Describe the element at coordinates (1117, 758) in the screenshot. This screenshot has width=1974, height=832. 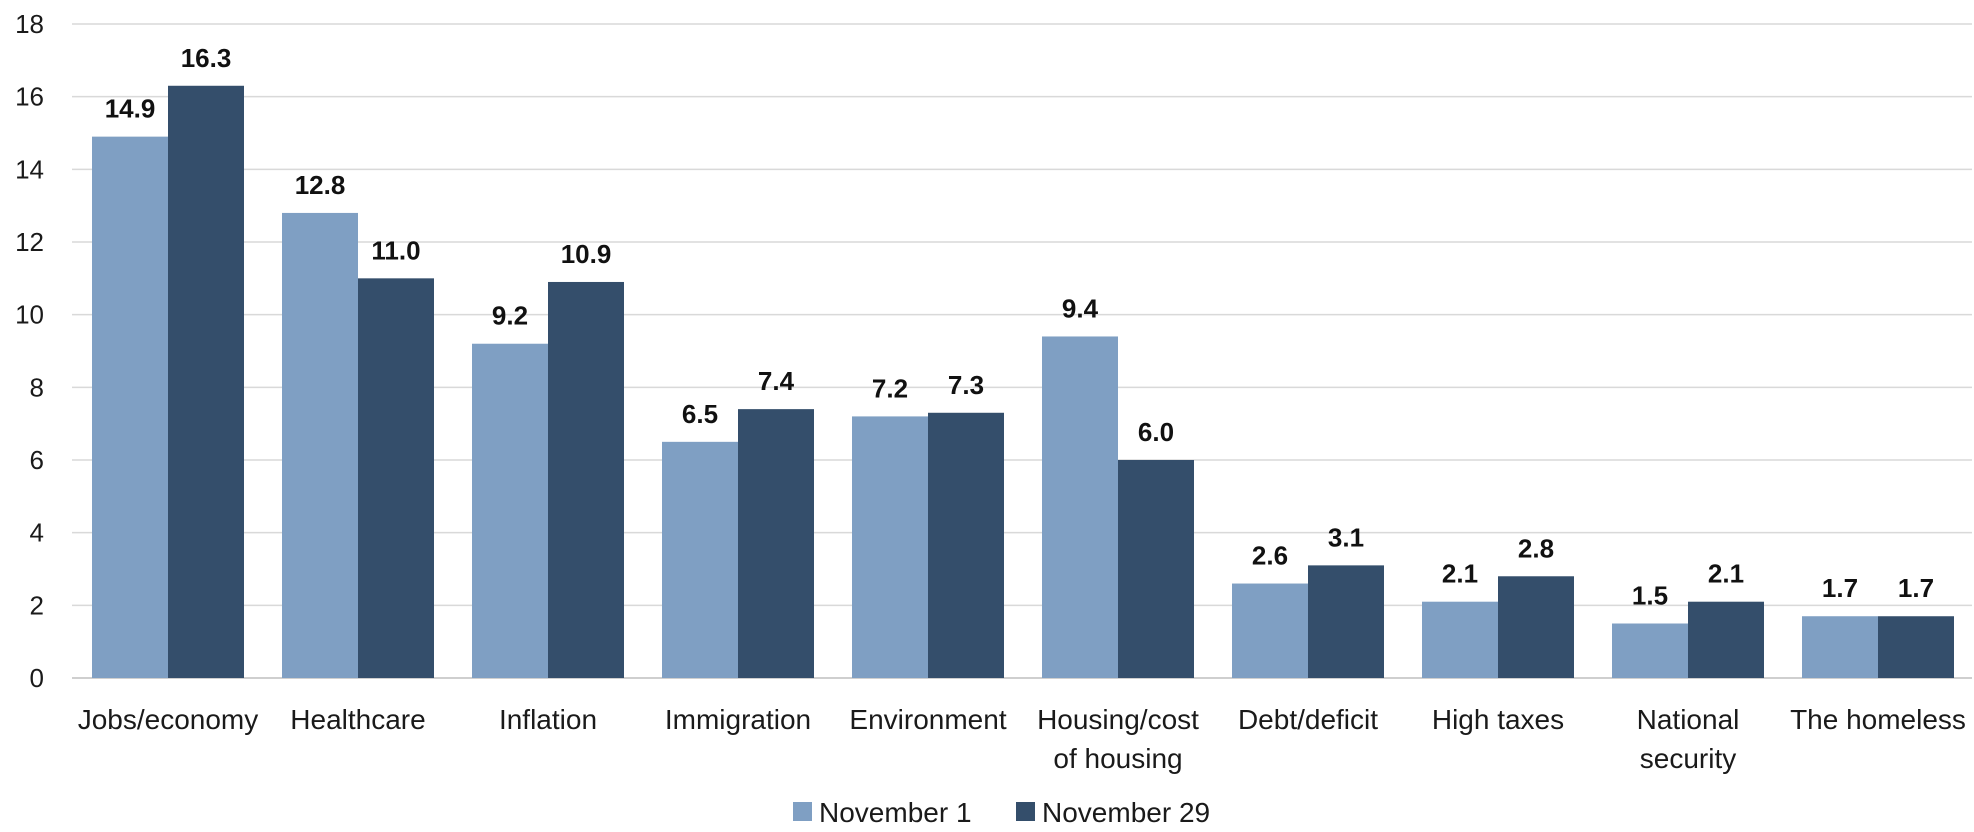
I see `category-label: of housing` at that location.